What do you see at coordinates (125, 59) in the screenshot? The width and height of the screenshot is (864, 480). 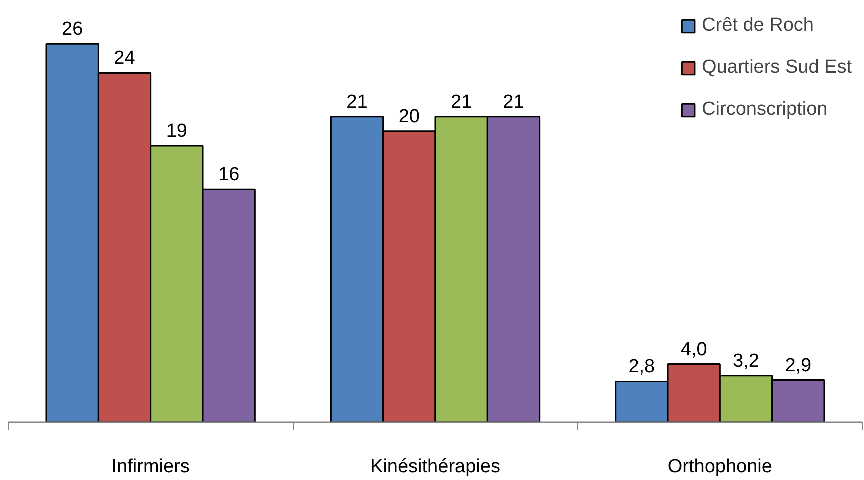 I see `data-label: 24` at bounding box center [125, 59].